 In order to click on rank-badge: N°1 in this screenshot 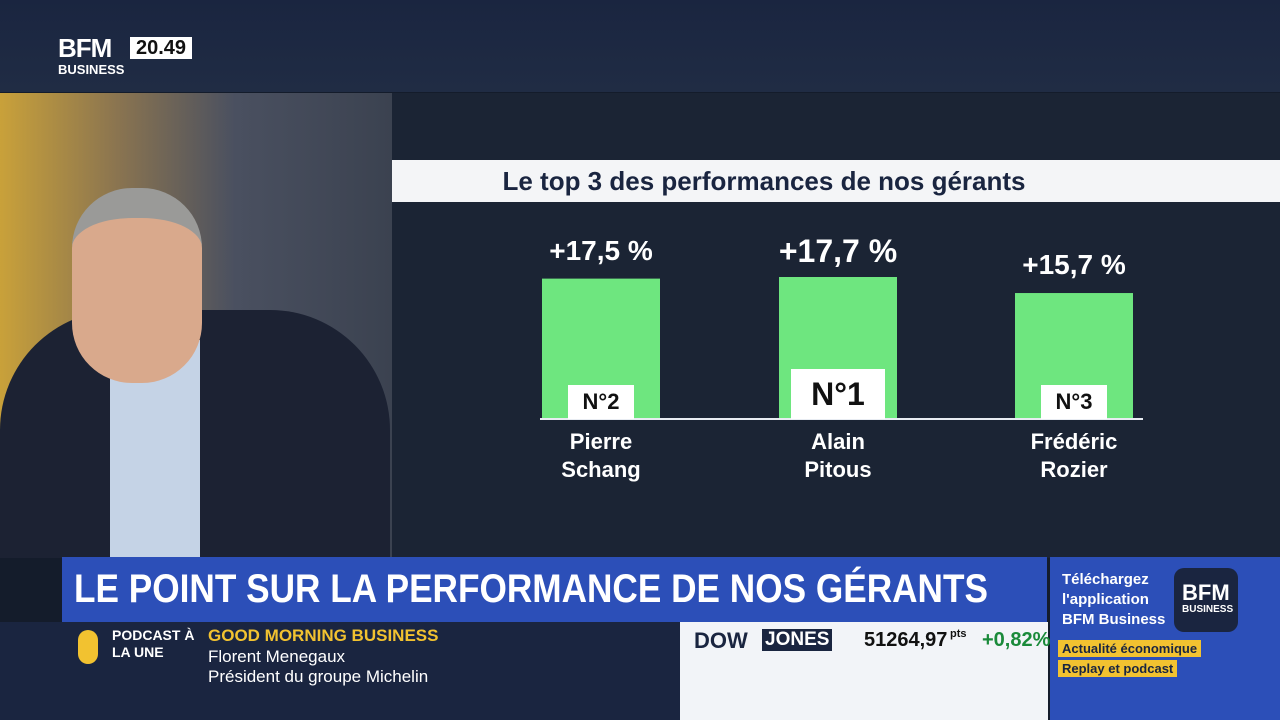, I will do `click(838, 394)`.